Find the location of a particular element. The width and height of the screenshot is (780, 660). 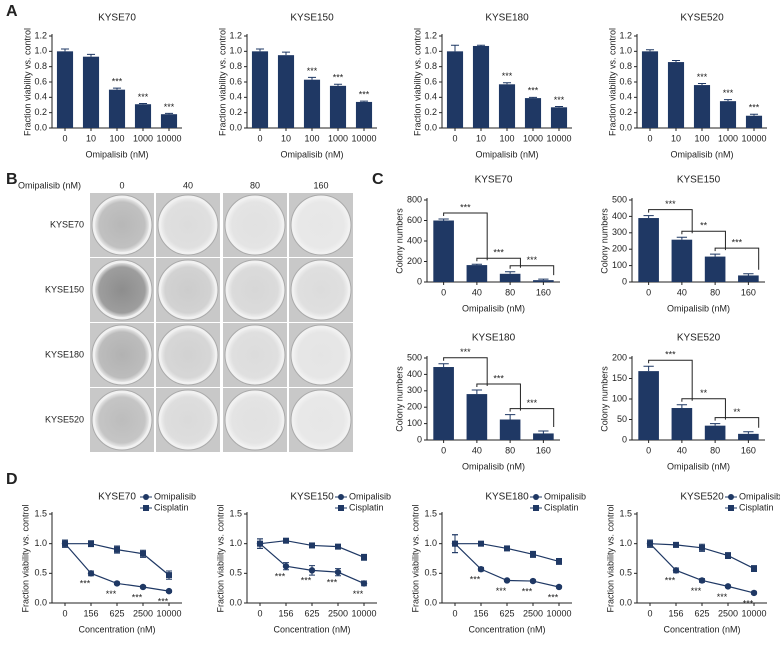

y-tick-label: 50 is located at coordinates (622, 419).